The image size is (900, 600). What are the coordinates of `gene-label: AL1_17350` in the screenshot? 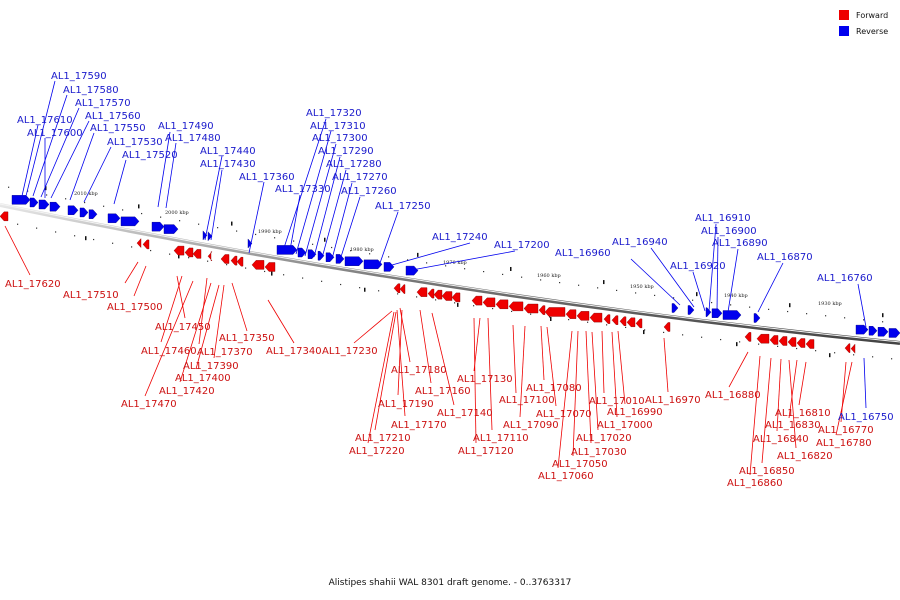 It's located at (247, 338).